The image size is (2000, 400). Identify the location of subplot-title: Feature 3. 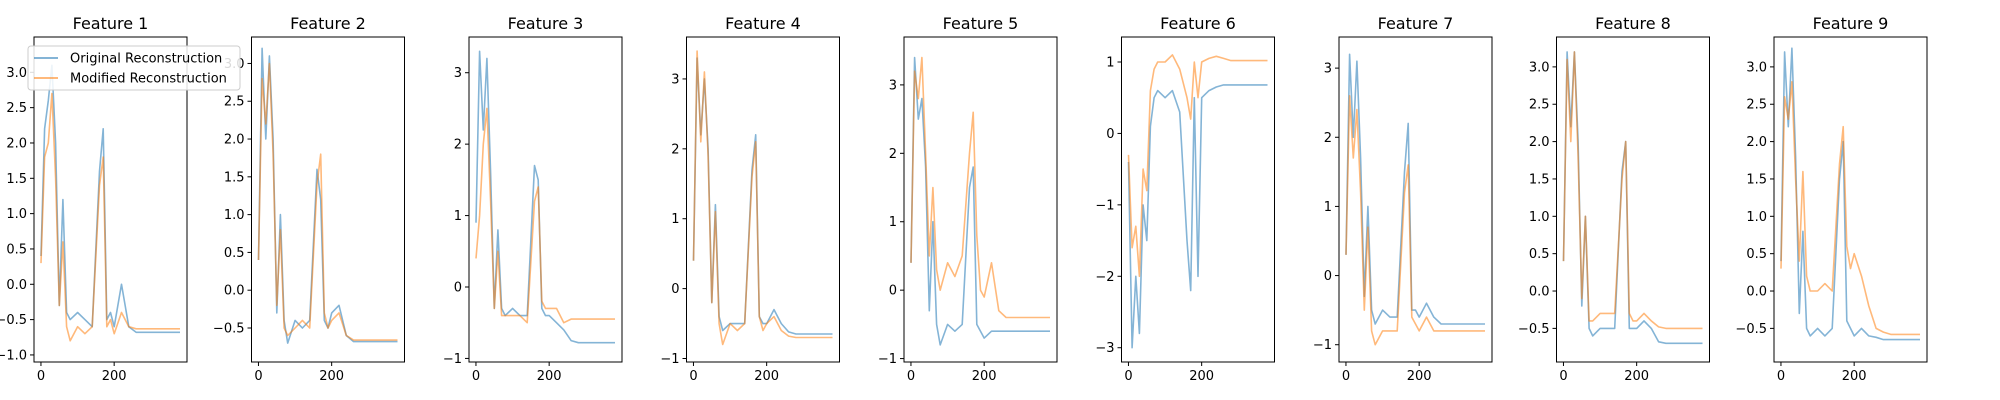
(546, 23).